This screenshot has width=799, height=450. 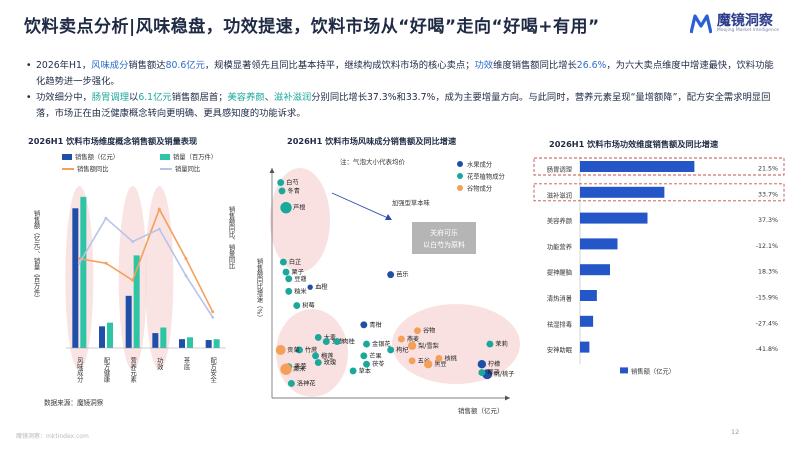 I want to click on page-title: 饮料卖点分析|风味稳盘，功效提速，饮料市场从“好喝”走向“好喝+有用”, so click(x=312, y=27).